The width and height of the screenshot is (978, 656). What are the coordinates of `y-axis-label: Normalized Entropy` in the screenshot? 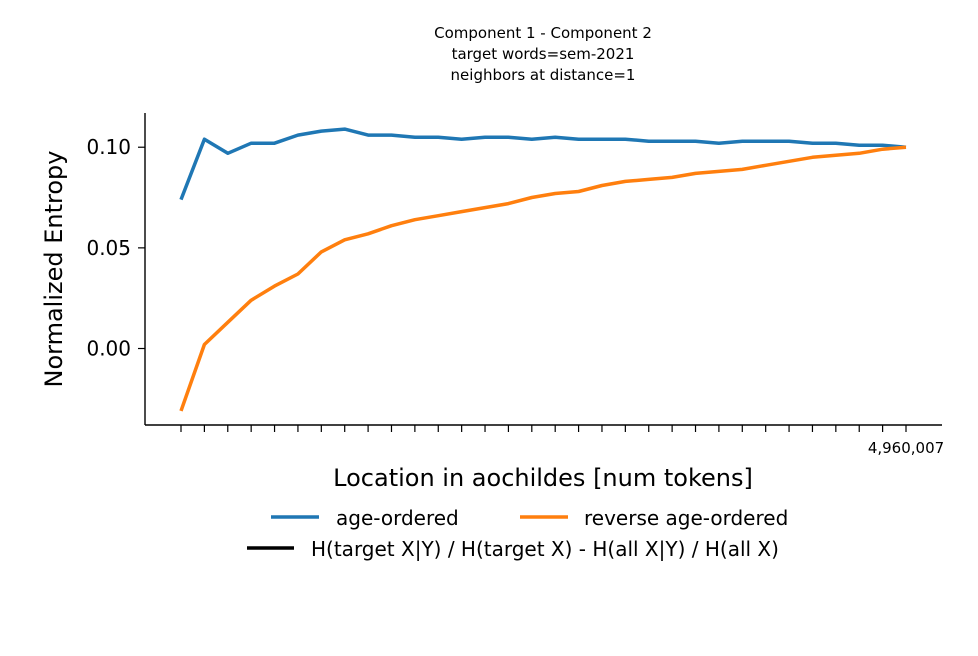 It's located at (54, 269).